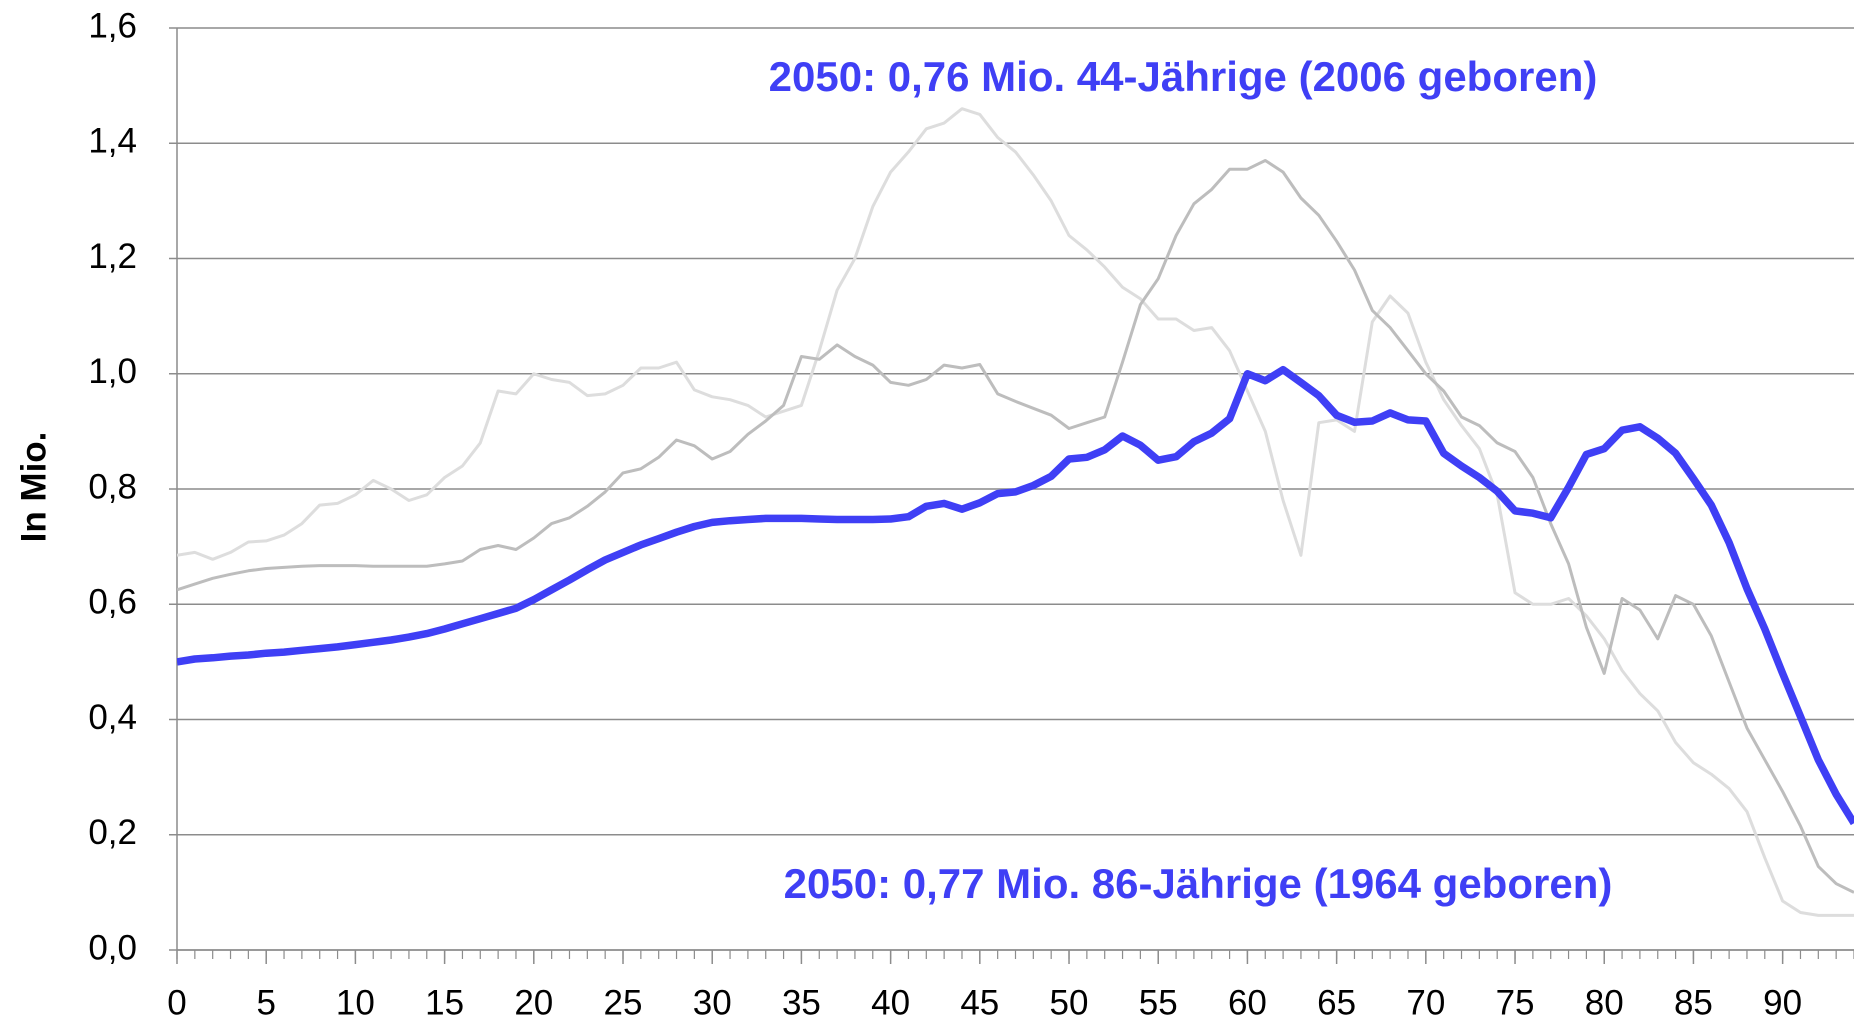 This screenshot has height=1021, width=1854. What do you see at coordinates (112, 25) in the screenshot?
I see `y-tick-label: 1,6` at bounding box center [112, 25].